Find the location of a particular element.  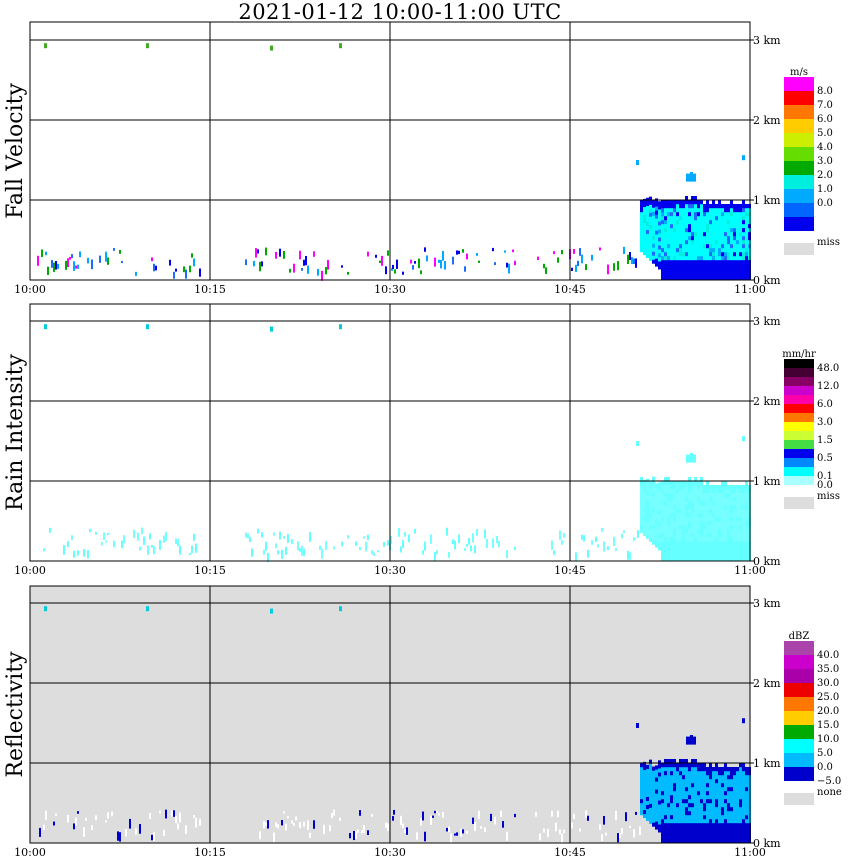

colorbar-swatch is located at coordinates (799, 732).